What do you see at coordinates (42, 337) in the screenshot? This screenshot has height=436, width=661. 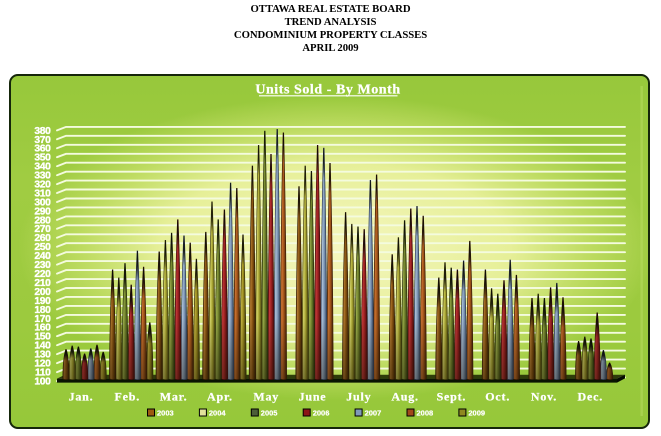 I see `svg-text: 150` at bounding box center [42, 337].